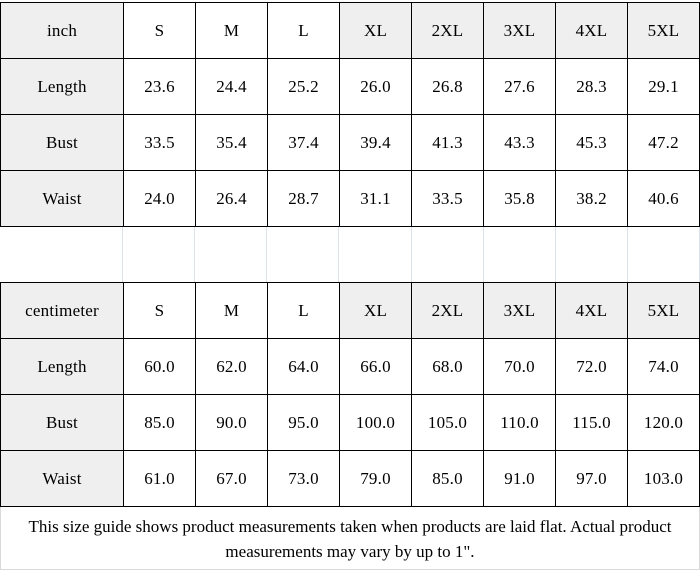  What do you see at coordinates (447, 86) in the screenshot?
I see `measurement-cell: 26.8` at bounding box center [447, 86].